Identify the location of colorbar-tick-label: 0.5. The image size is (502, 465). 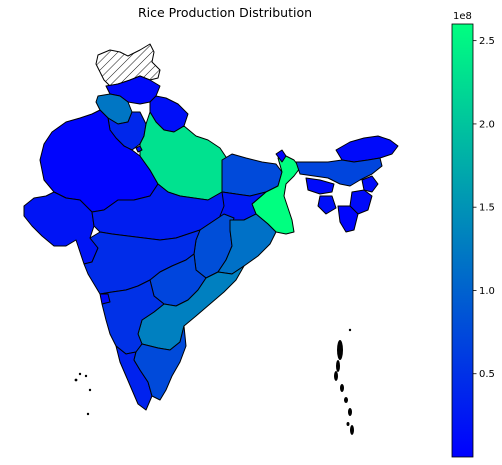
(487, 374).